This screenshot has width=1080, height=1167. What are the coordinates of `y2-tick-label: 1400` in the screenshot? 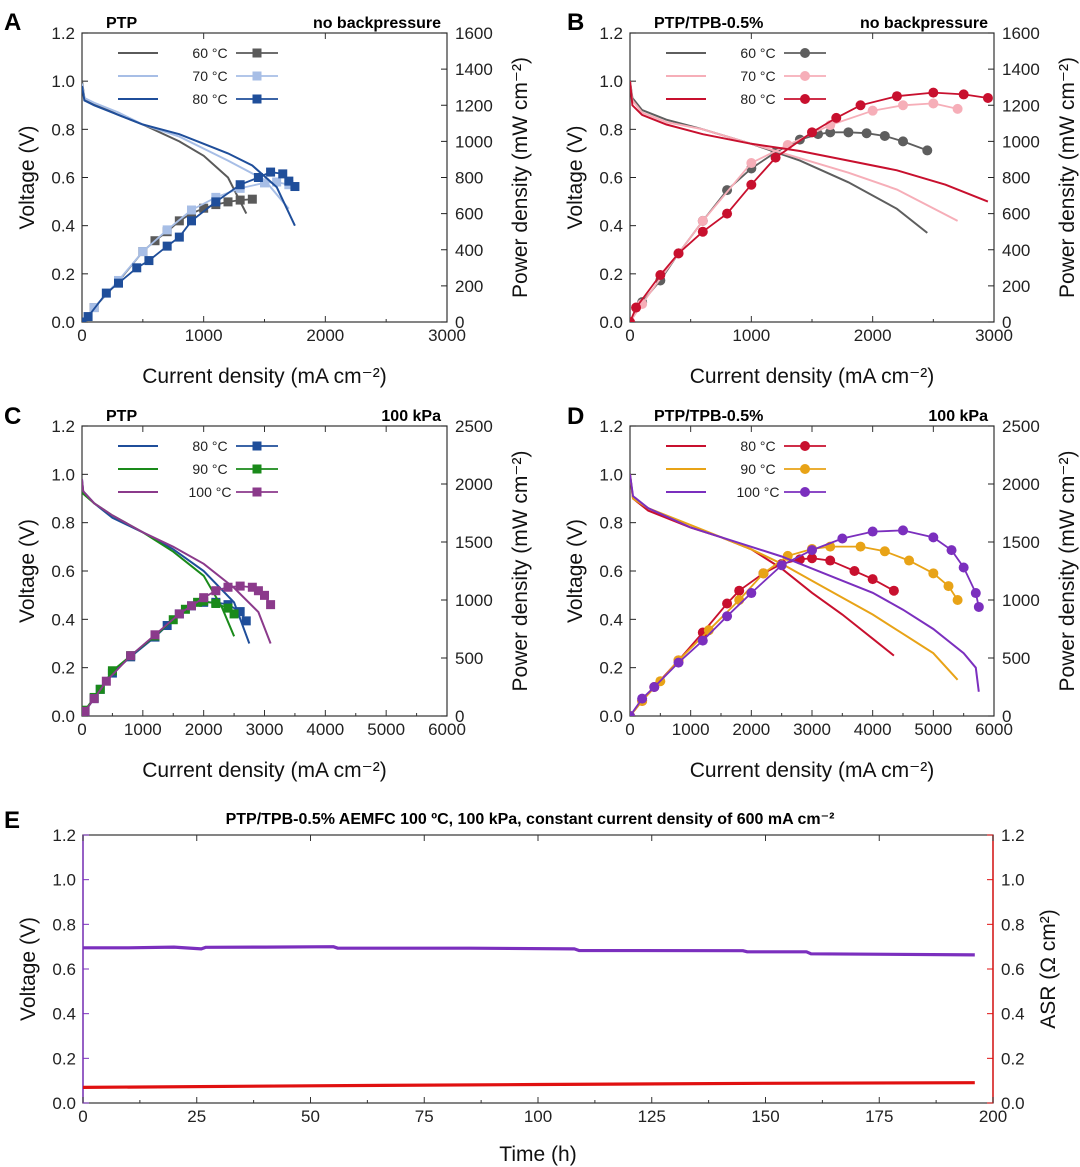 It's located at (1021, 69).